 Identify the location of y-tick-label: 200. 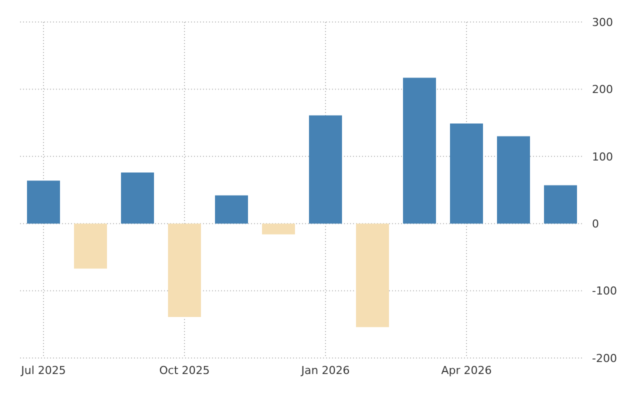
(602, 89).